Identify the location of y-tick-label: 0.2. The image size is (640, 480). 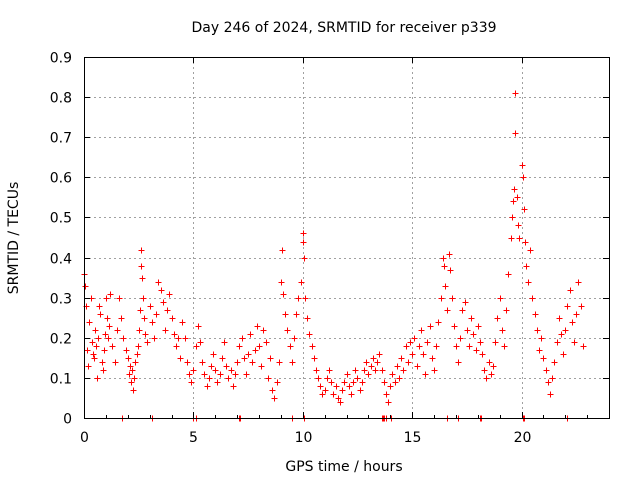
(61, 340).